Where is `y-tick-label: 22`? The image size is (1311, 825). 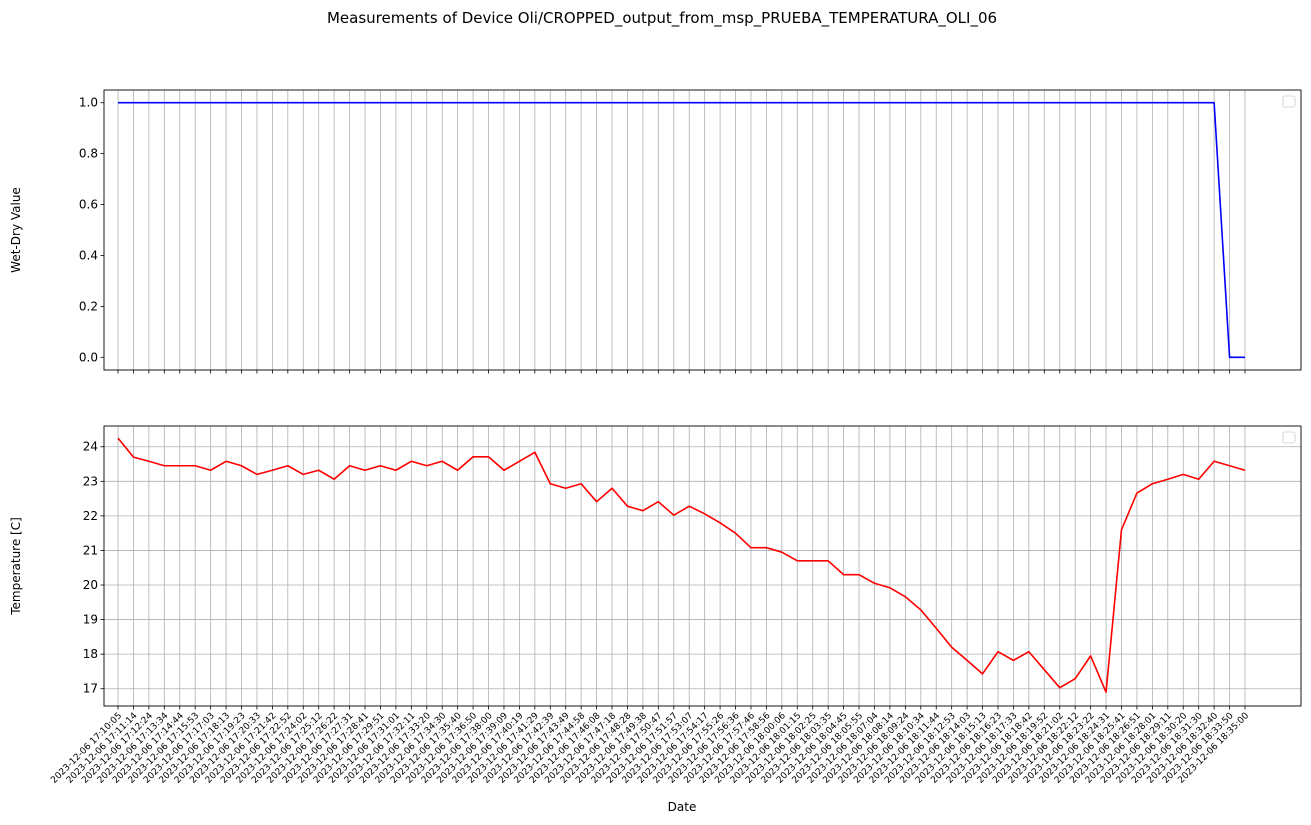 y-tick-label: 22 is located at coordinates (90, 516).